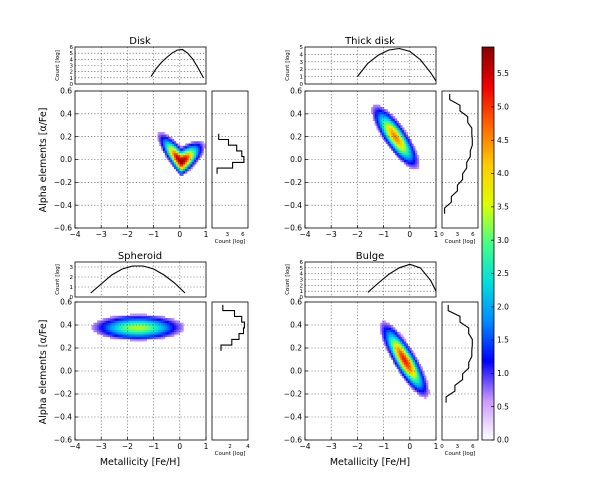  What do you see at coordinates (206, 446) in the screenshot?
I see `x-tick-label: 1` at bounding box center [206, 446].